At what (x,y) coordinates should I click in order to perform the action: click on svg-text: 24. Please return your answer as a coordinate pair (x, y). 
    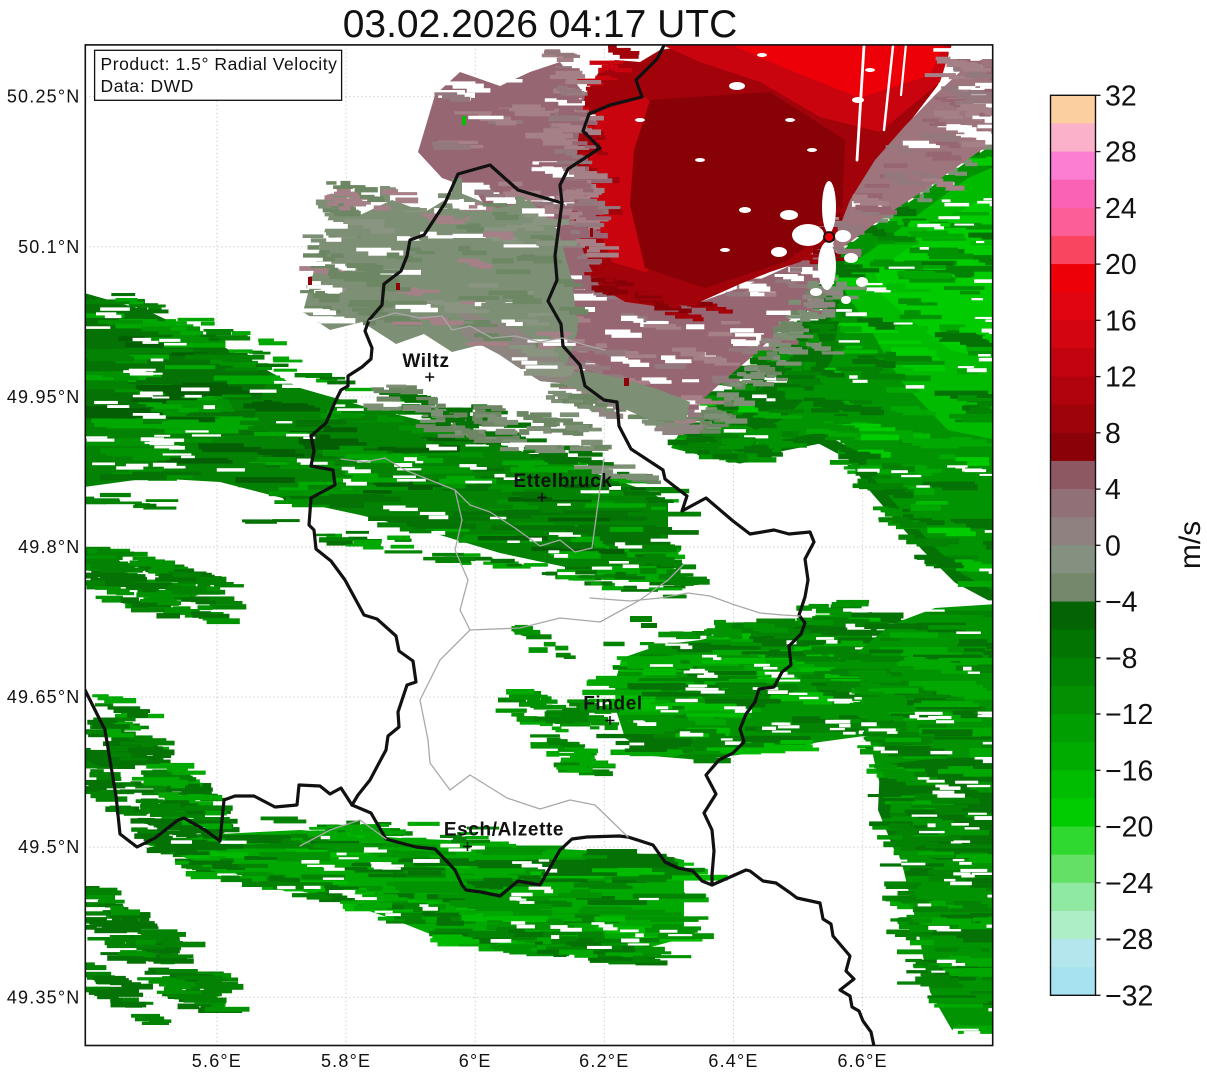
    Looking at the image, I should click on (1121, 209).